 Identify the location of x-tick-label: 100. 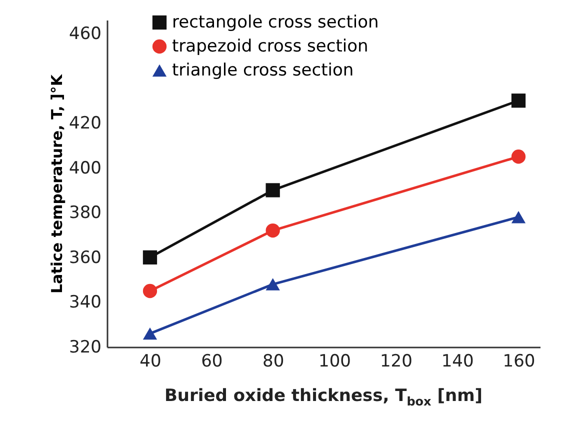
(334, 362).